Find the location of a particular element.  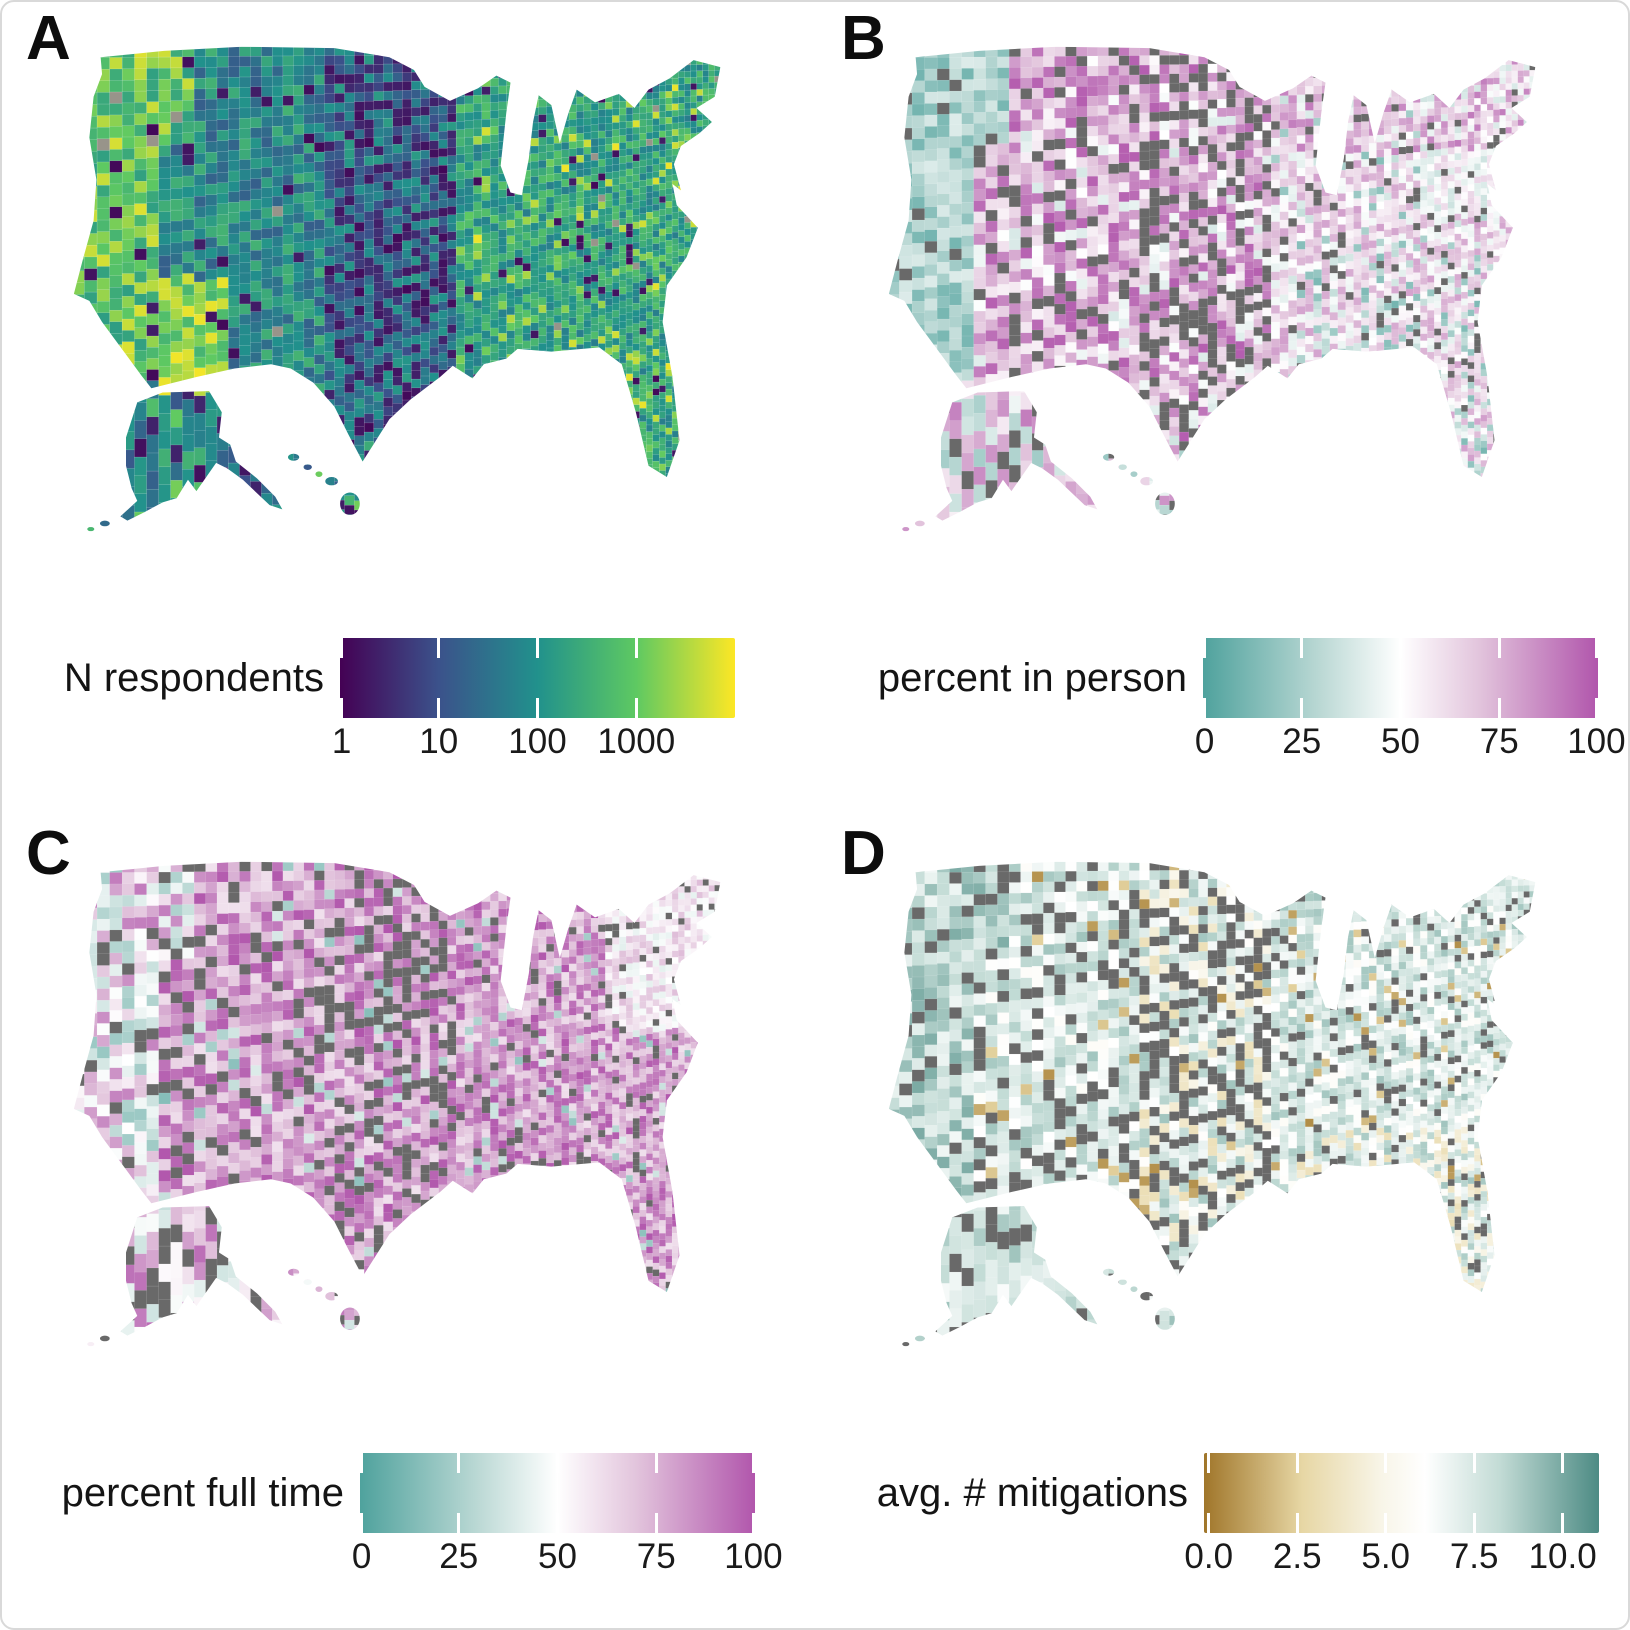

map-svg-B is located at coordinates (1212, 289).